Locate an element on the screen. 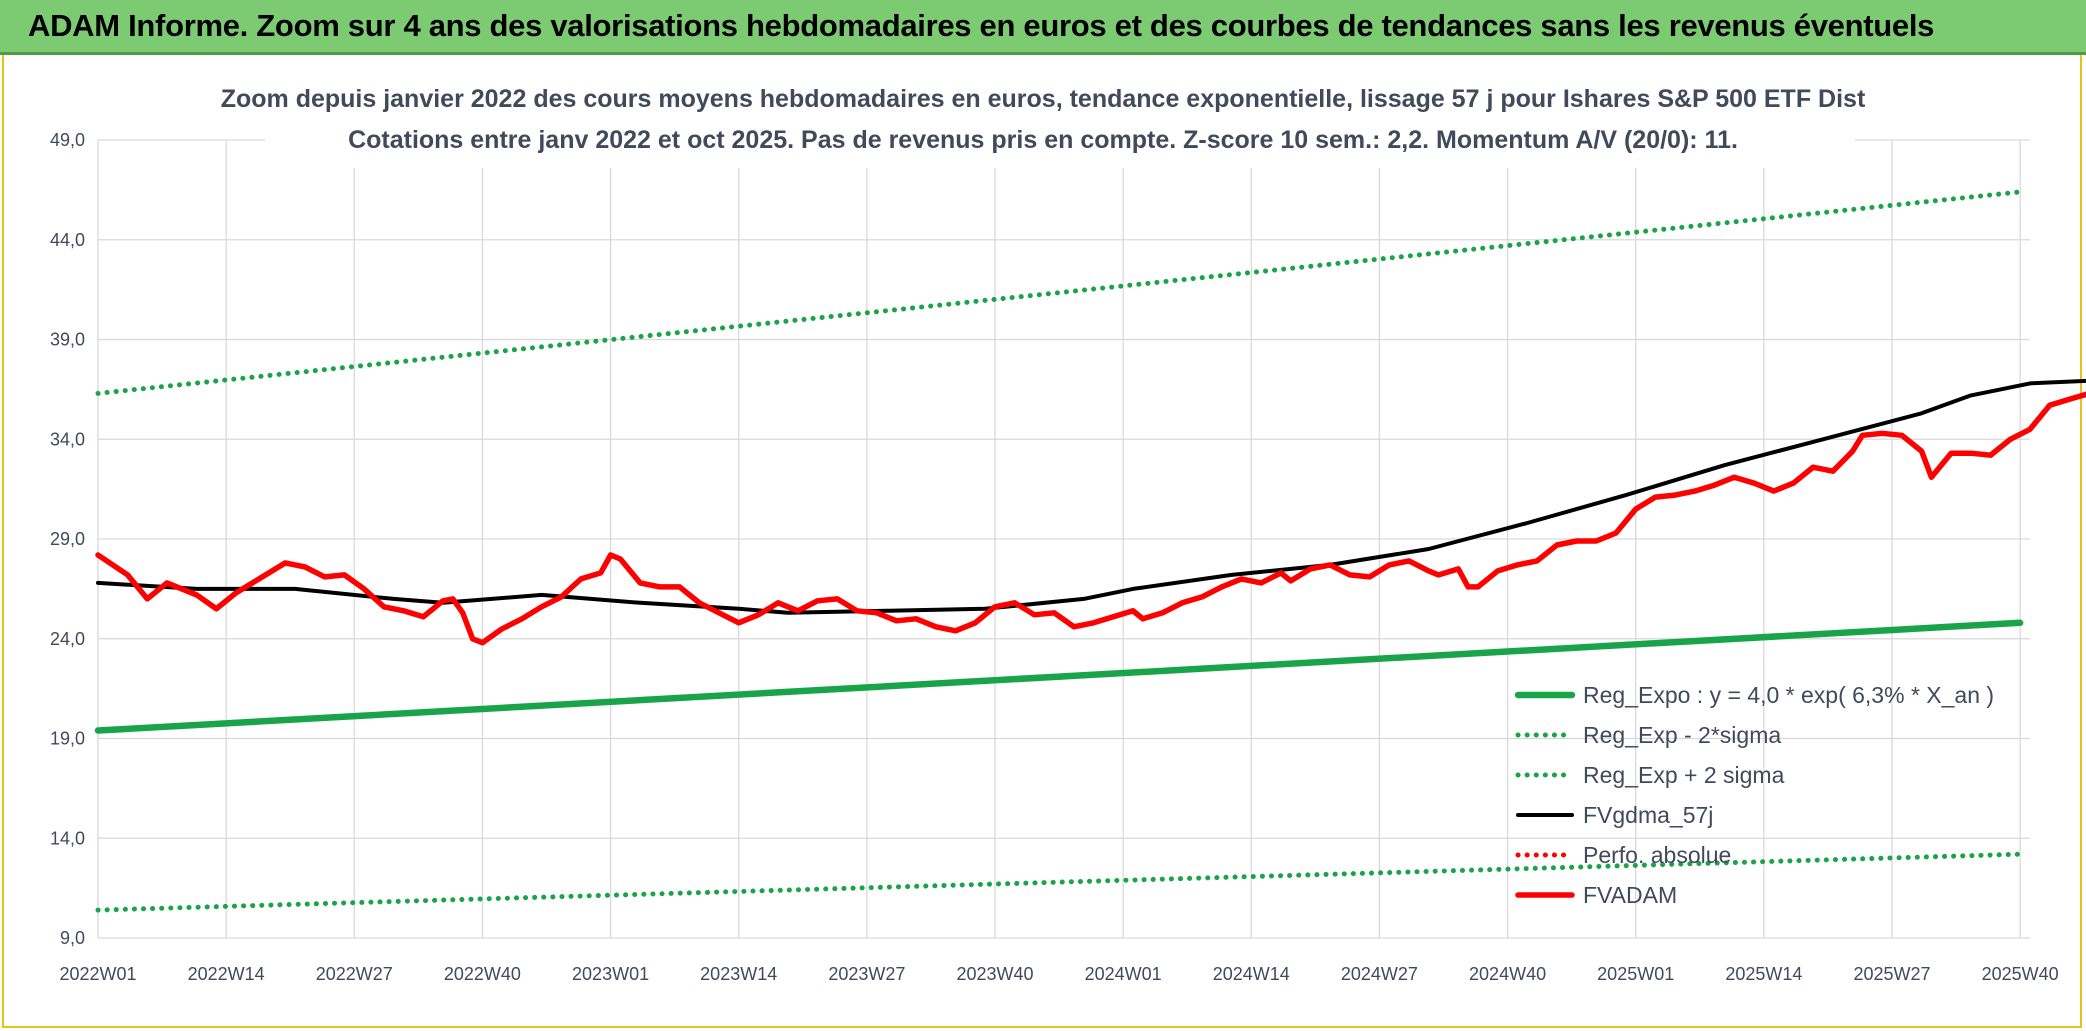  legend-label: Reg_Exp - 2*sigma is located at coordinates (1682, 735).